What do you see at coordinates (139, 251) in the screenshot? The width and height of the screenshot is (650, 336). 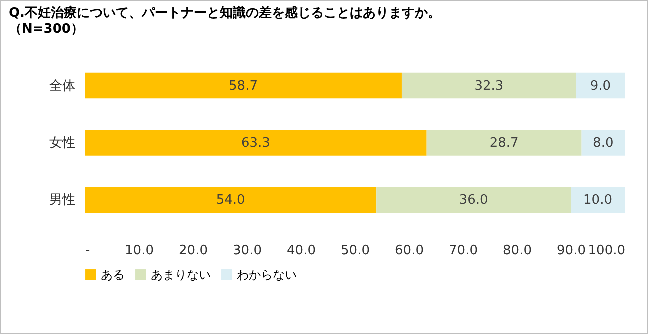 I see `x-tick-label: 10.0` at bounding box center [139, 251].